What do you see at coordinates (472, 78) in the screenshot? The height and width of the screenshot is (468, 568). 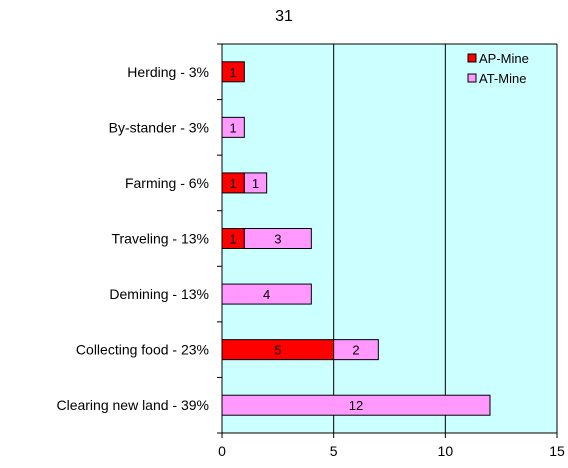 I see `legend-swatch-at-mine` at bounding box center [472, 78].